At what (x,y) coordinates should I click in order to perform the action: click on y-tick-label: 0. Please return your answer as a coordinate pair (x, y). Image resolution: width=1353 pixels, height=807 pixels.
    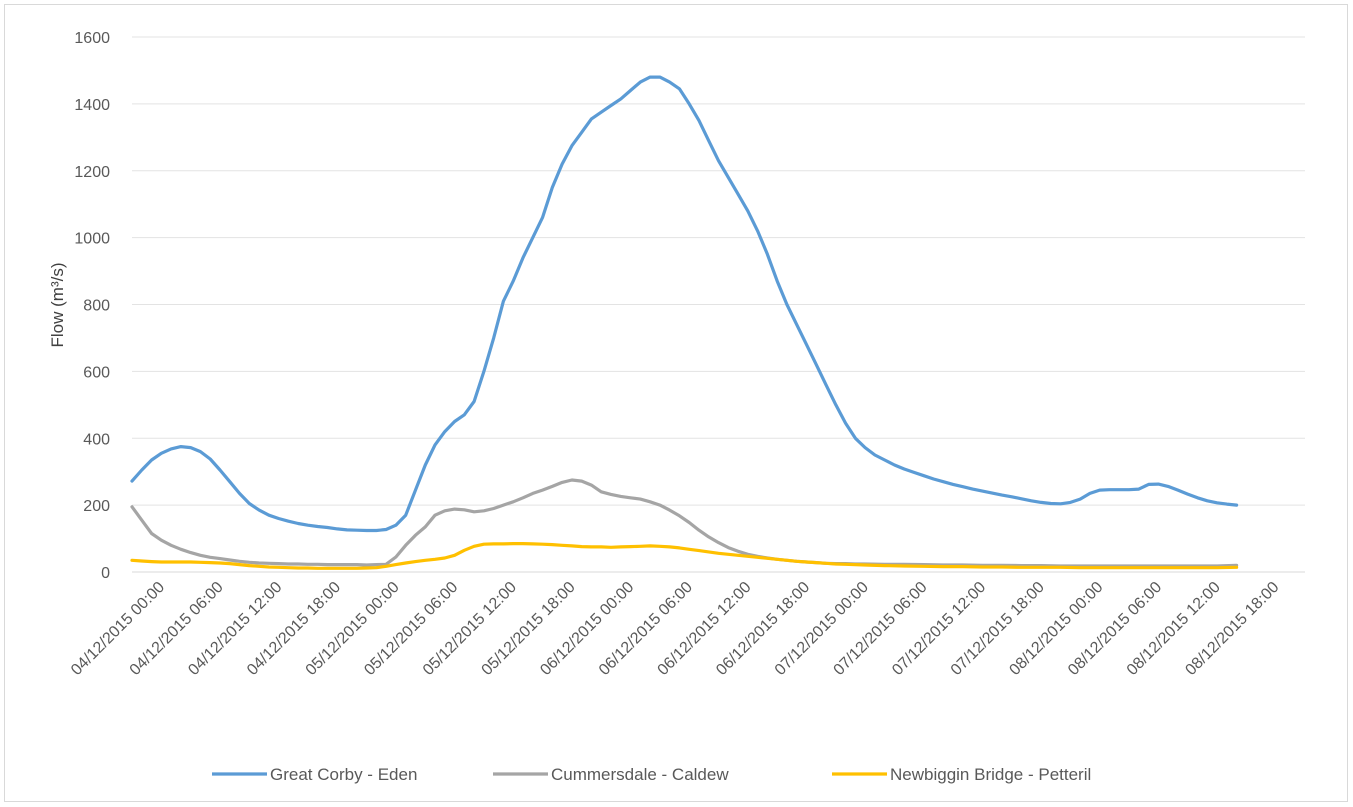
    Looking at the image, I should click on (105, 573).